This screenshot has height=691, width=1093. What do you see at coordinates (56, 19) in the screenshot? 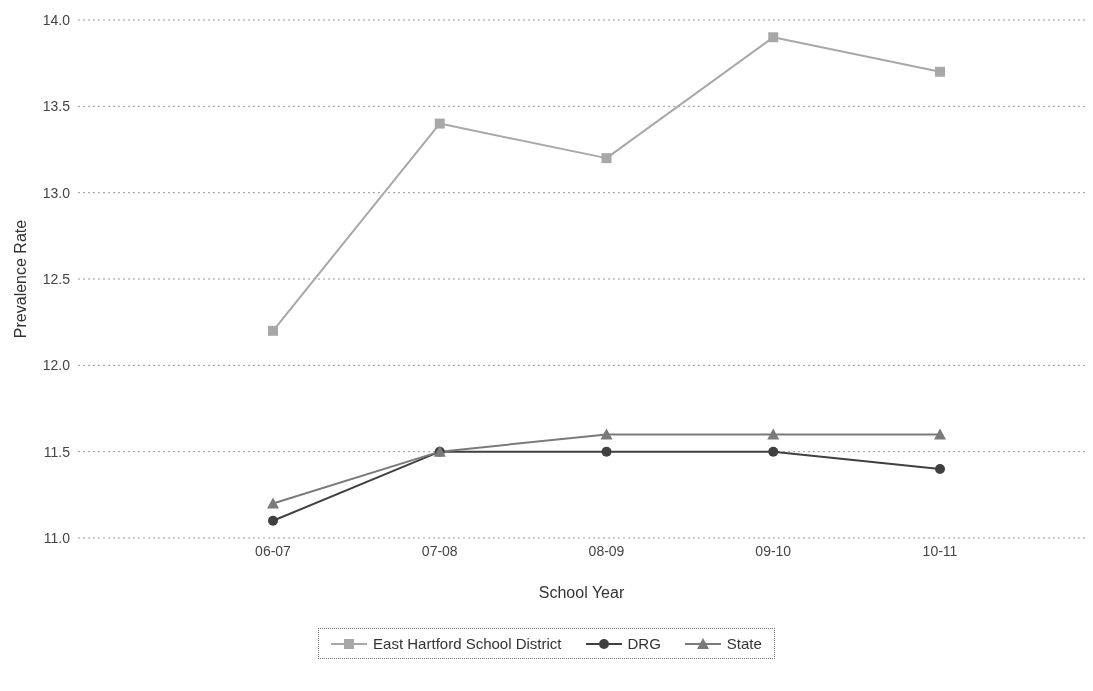
I see `y-tick-label: 14.0` at bounding box center [56, 19].